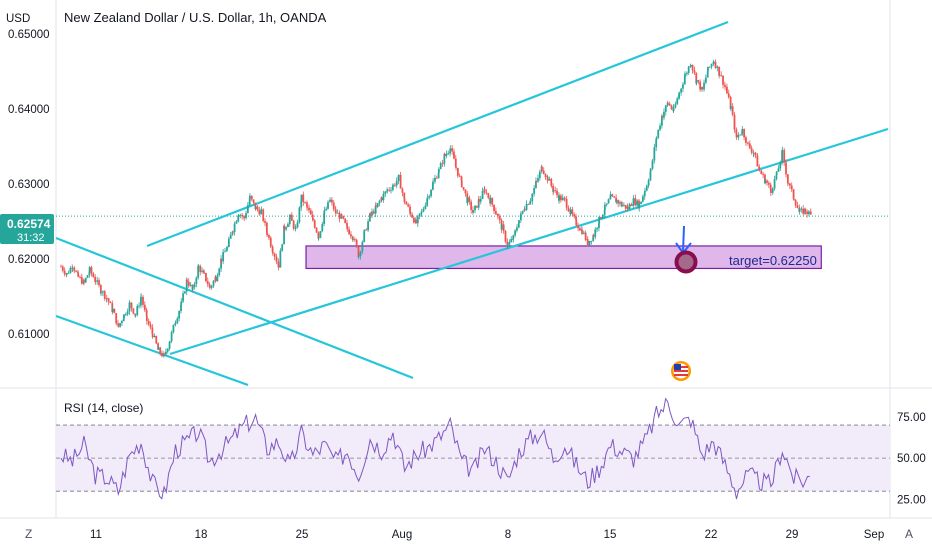 The image size is (932, 550). What do you see at coordinates (874, 535) in the screenshot?
I see `time-axis-tick-label: Sep` at bounding box center [874, 535].